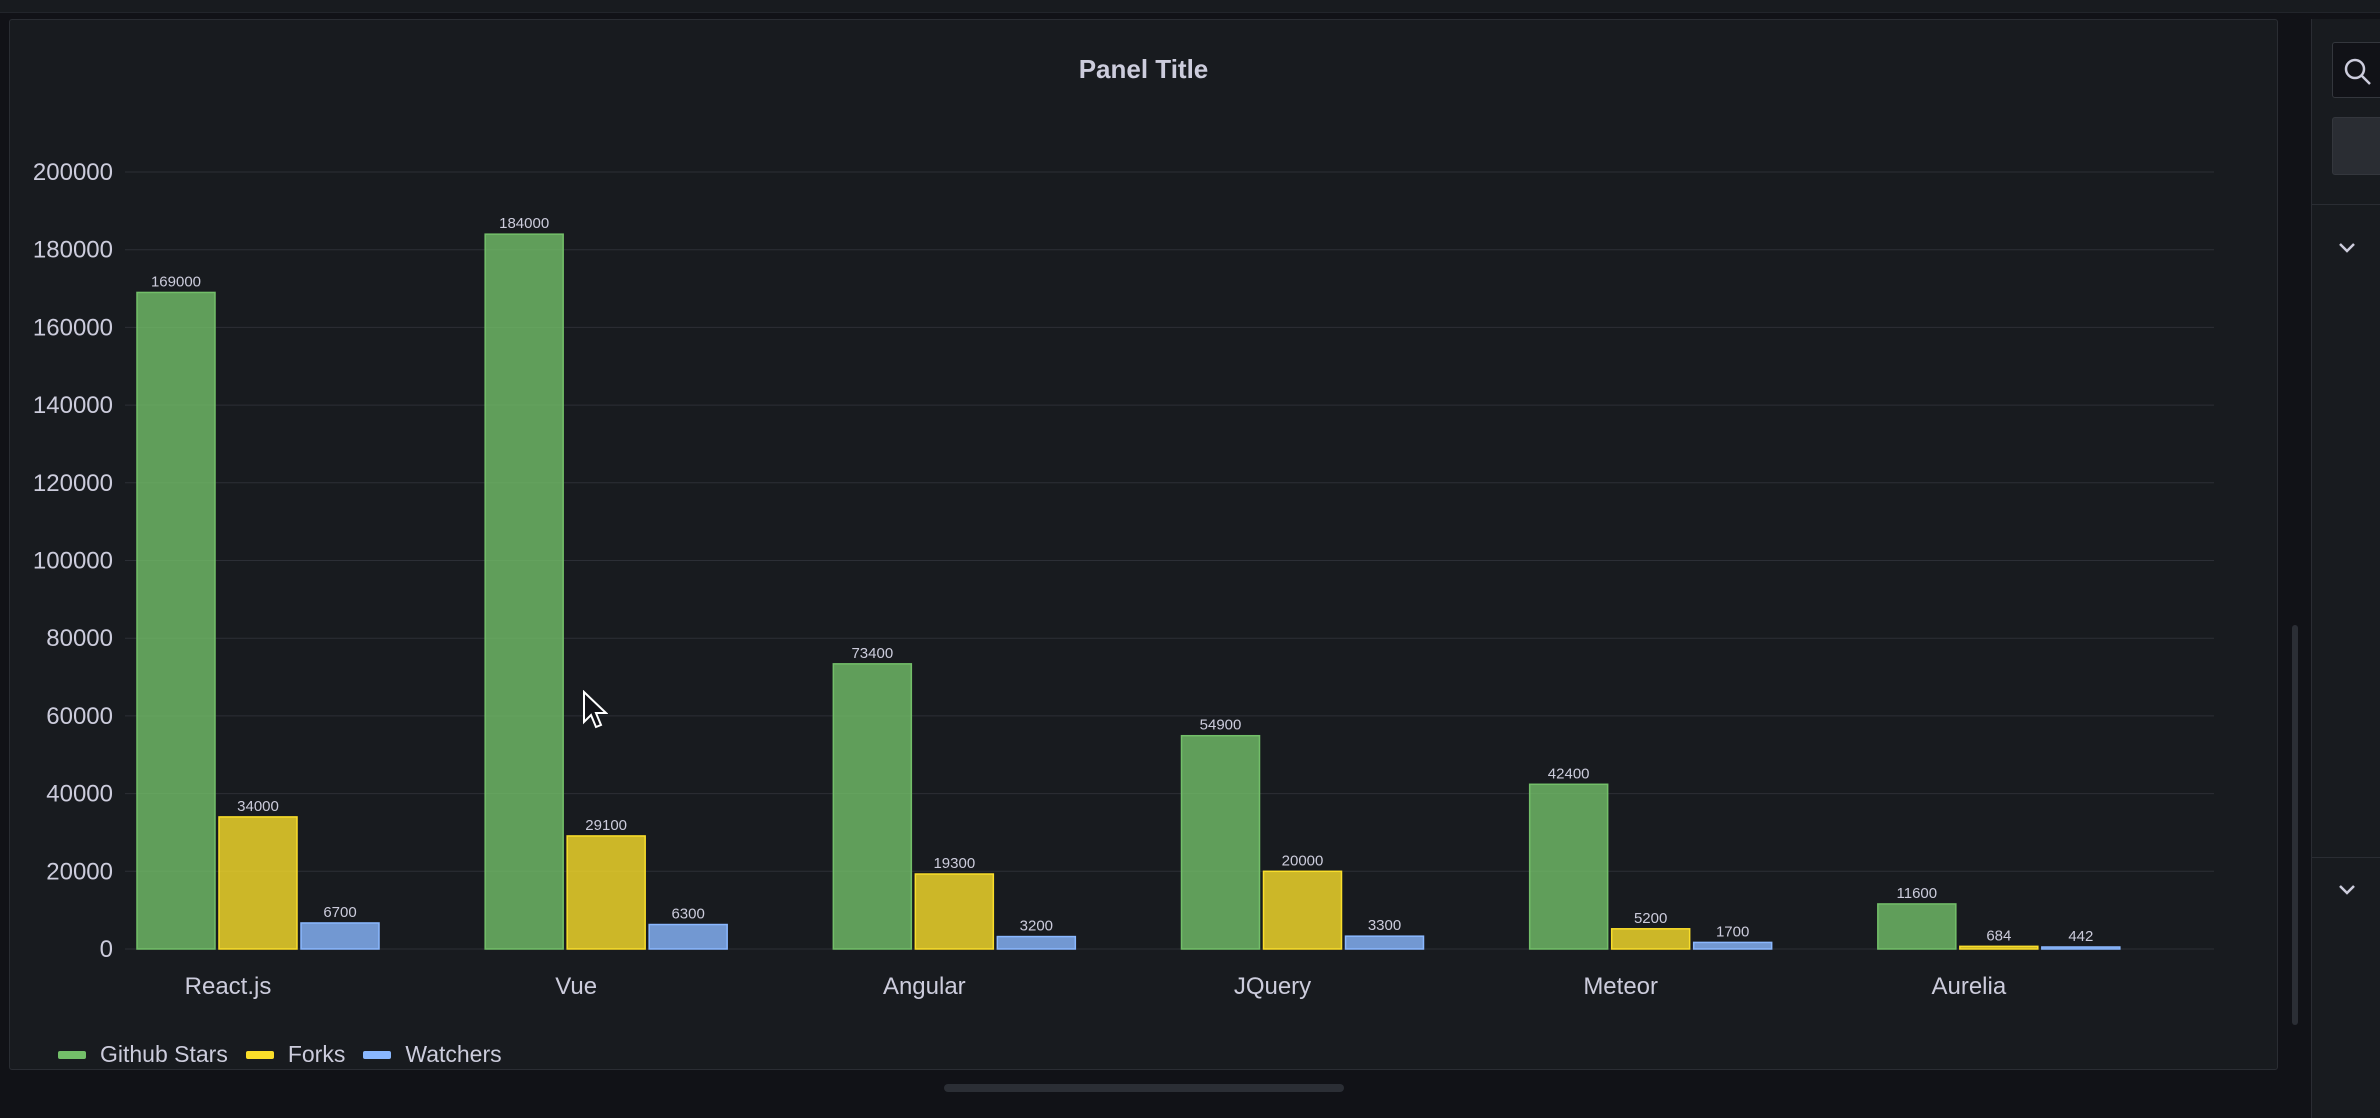 The width and height of the screenshot is (2380, 1118). I want to click on options-search-input, so click(2356, 70).